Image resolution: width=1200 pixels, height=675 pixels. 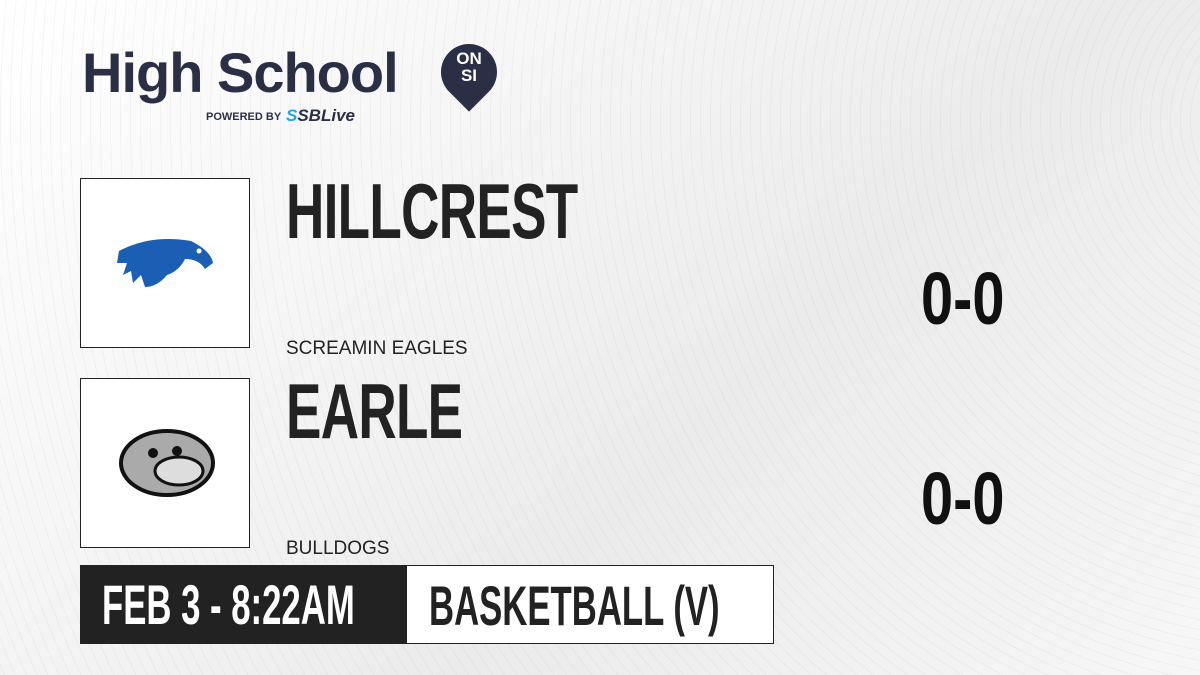 I want to click on powered-by-label: POWERED BY, so click(x=244, y=117).